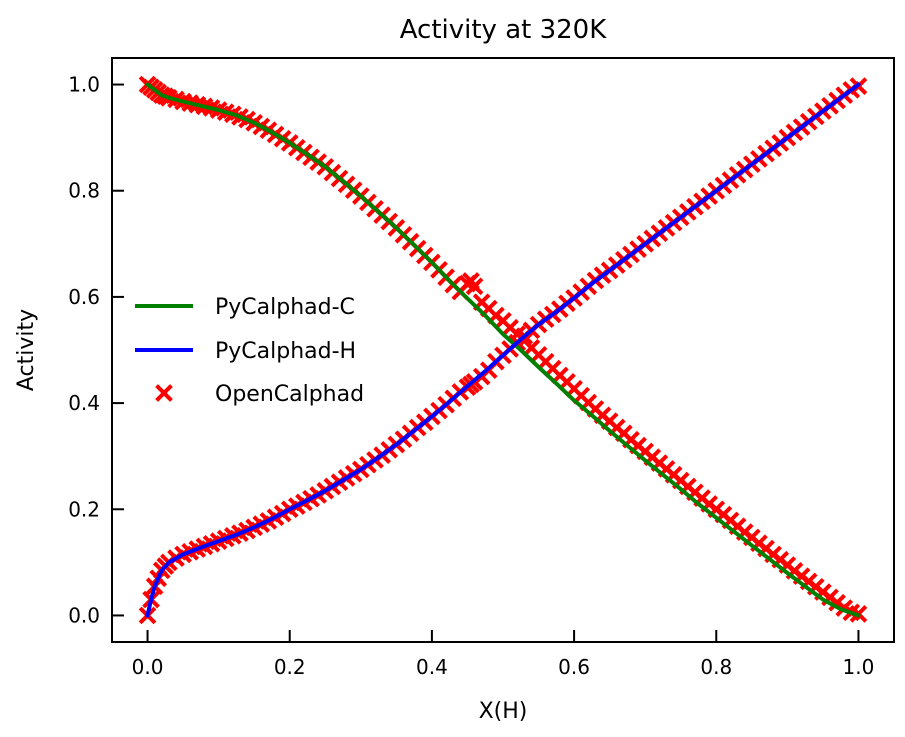 This screenshot has width=905, height=737. What do you see at coordinates (84, 191) in the screenshot?
I see `y-tick-label: 0.8` at bounding box center [84, 191].